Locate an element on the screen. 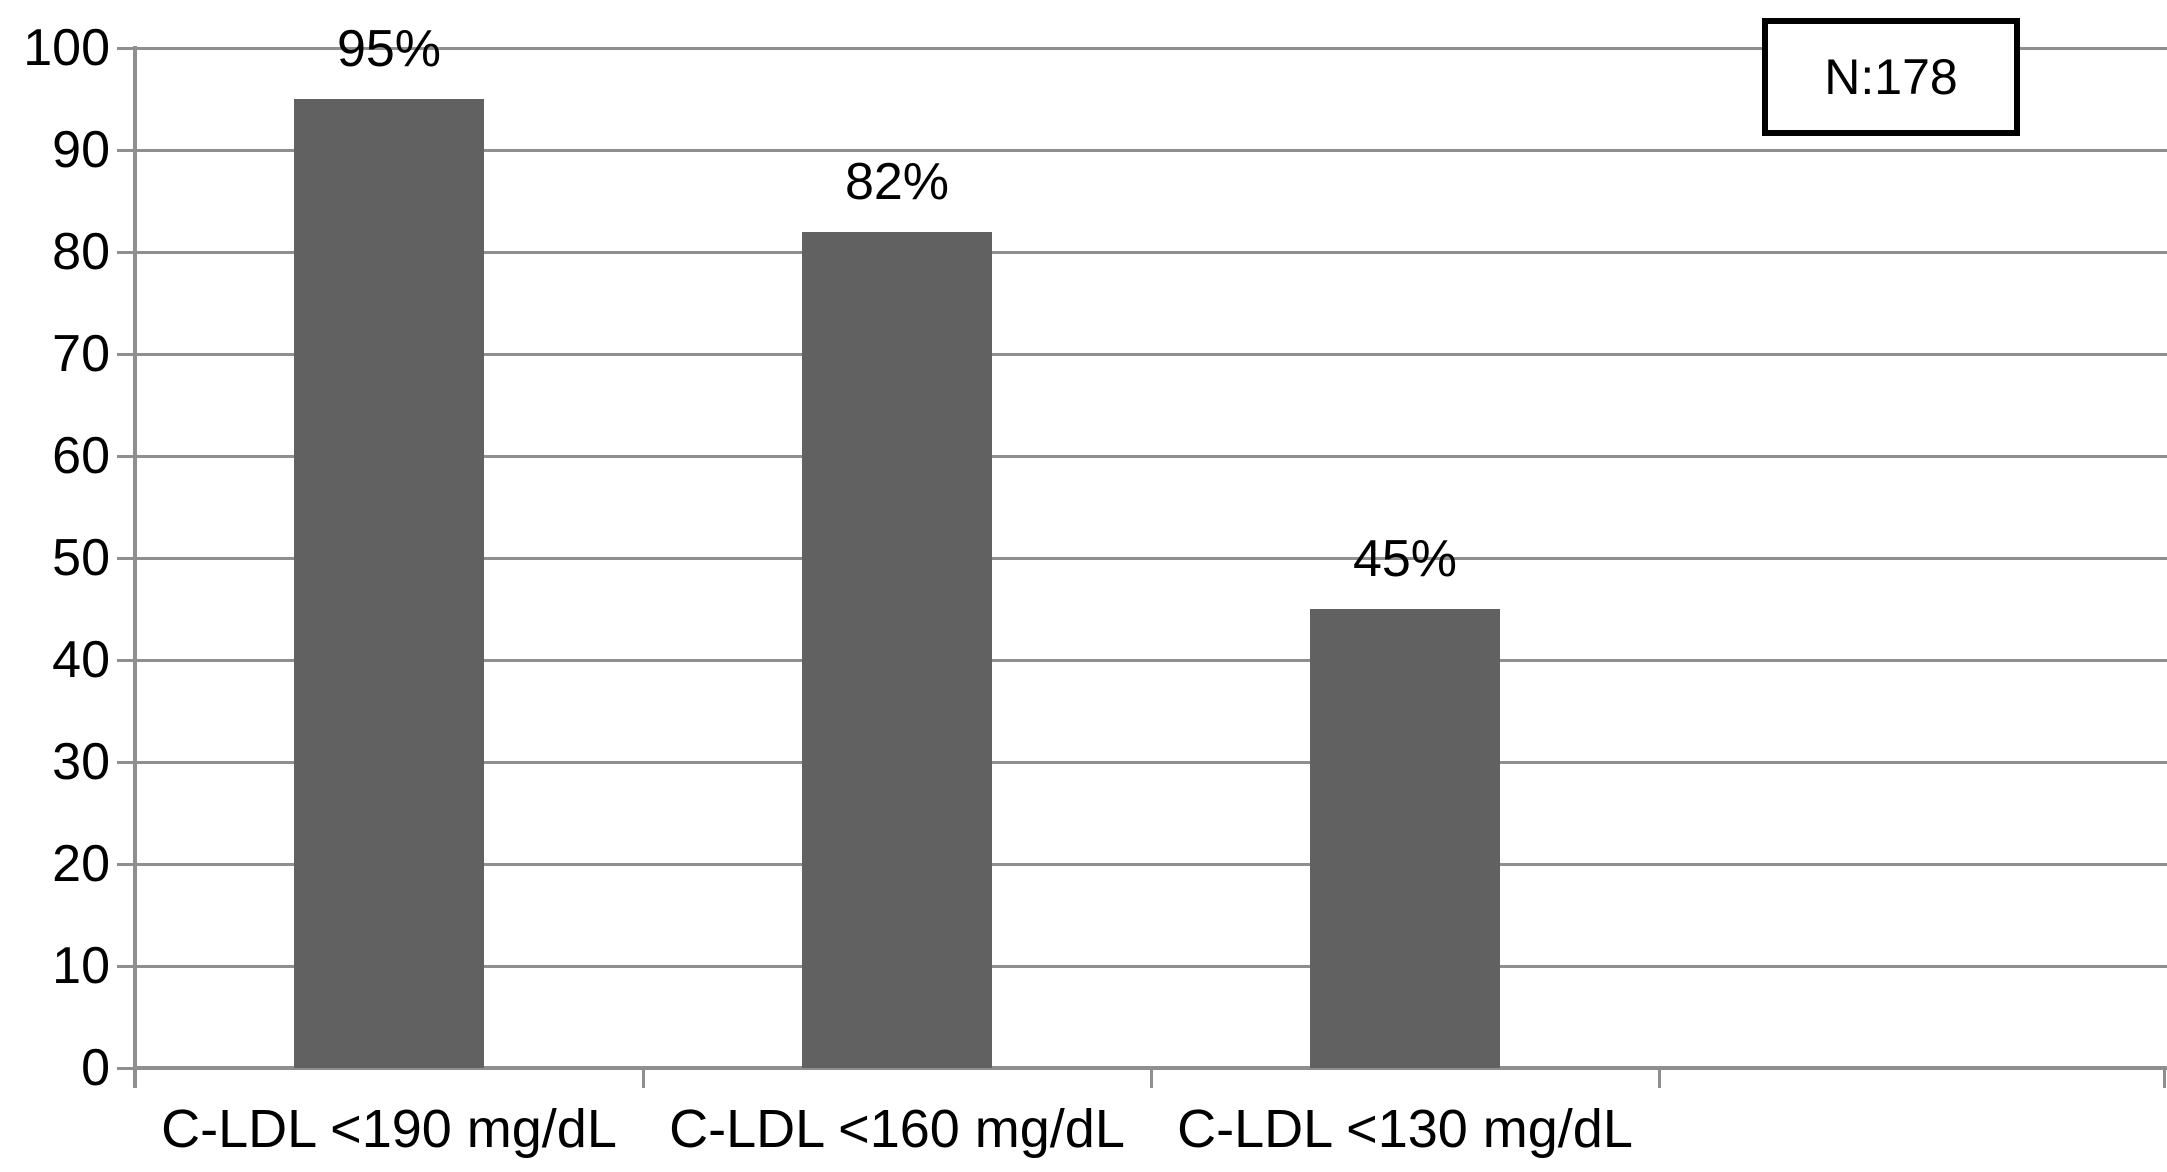 This screenshot has height=1172, width=2167. y-tick-label: 70 is located at coordinates (81, 354).